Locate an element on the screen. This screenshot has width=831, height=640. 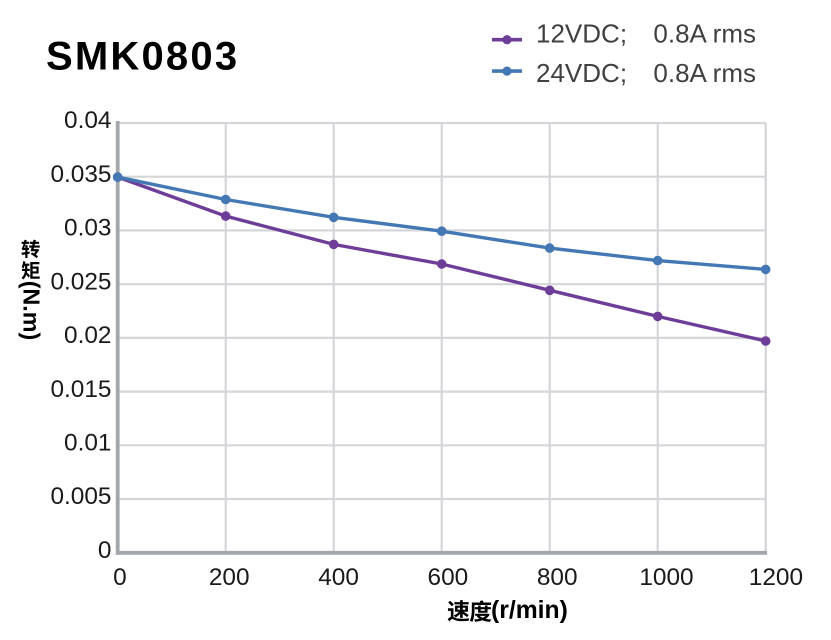
svg-text: (r/min) is located at coordinates (529, 610).